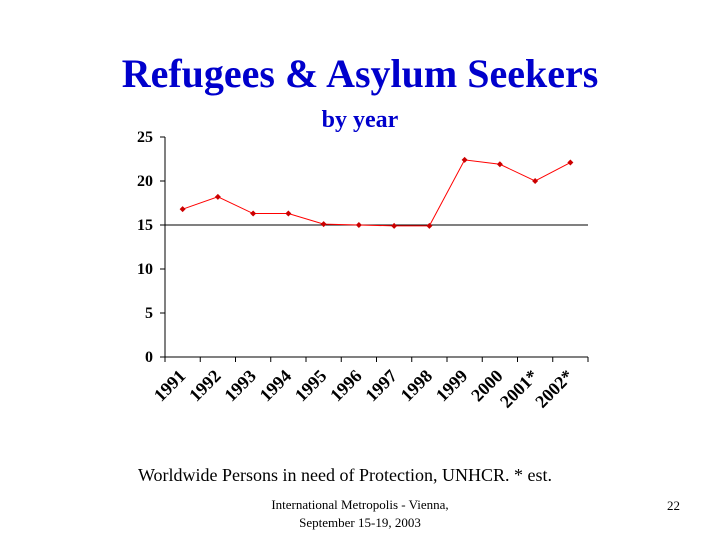 This screenshot has height=540, width=720. I want to click on slide-title: Refugees & Asylum Seekers, so click(360, 73).